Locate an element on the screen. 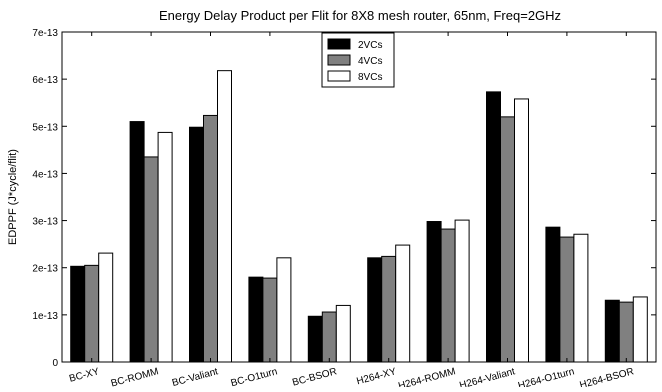 The height and width of the screenshot is (392, 662). bar-2vcs-bc-romm is located at coordinates (137, 242).